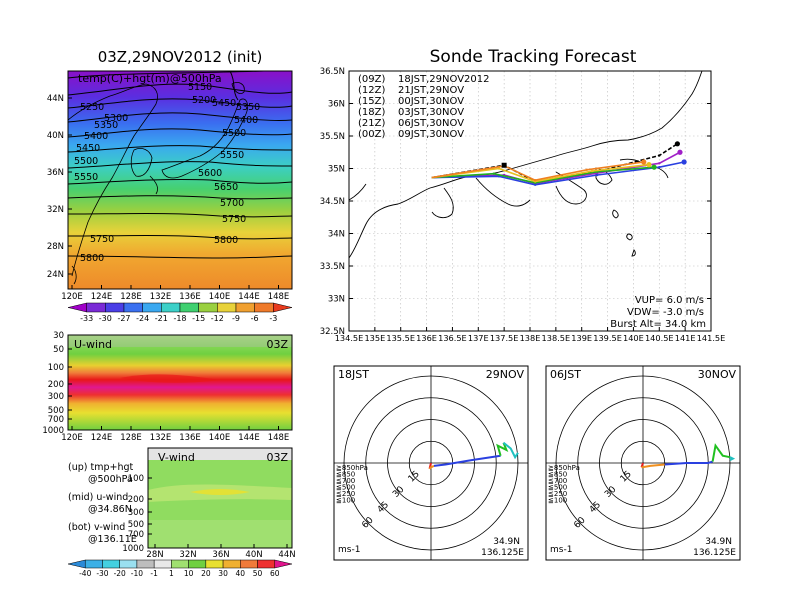 The height and width of the screenshot is (612, 792). What do you see at coordinates (557, 501) in the screenshot?
I see `hodo-level-label: ≦100` at bounding box center [557, 501].